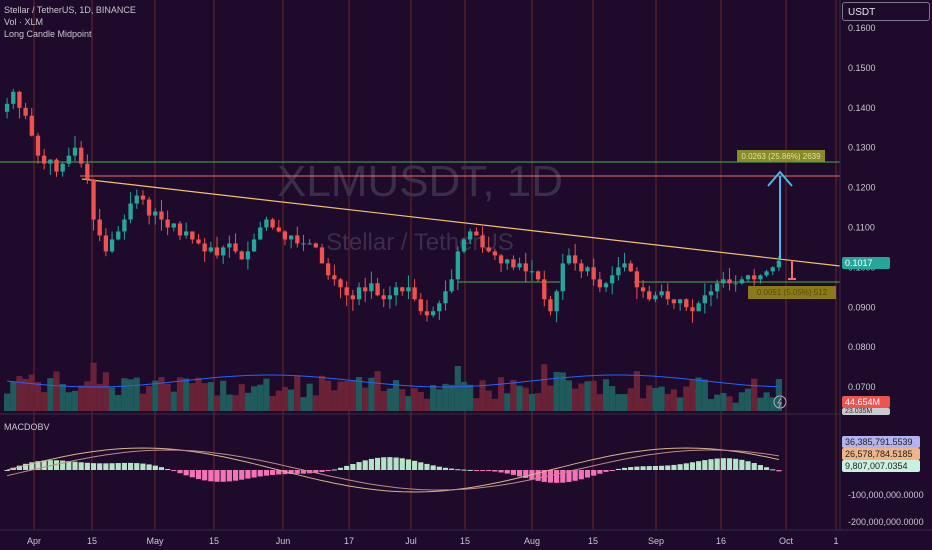 Image resolution: width=932 pixels, height=550 pixels. I want to click on macd-value-3: 9,807,007.0354, so click(881, 466).